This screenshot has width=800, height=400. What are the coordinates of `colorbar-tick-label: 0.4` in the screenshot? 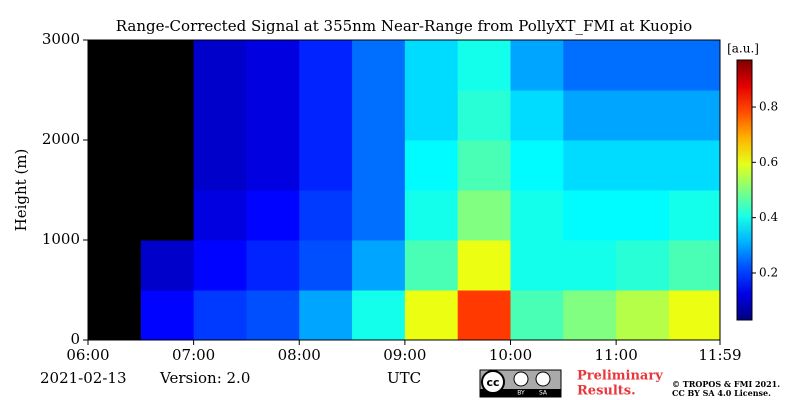 It's located at (768, 217).